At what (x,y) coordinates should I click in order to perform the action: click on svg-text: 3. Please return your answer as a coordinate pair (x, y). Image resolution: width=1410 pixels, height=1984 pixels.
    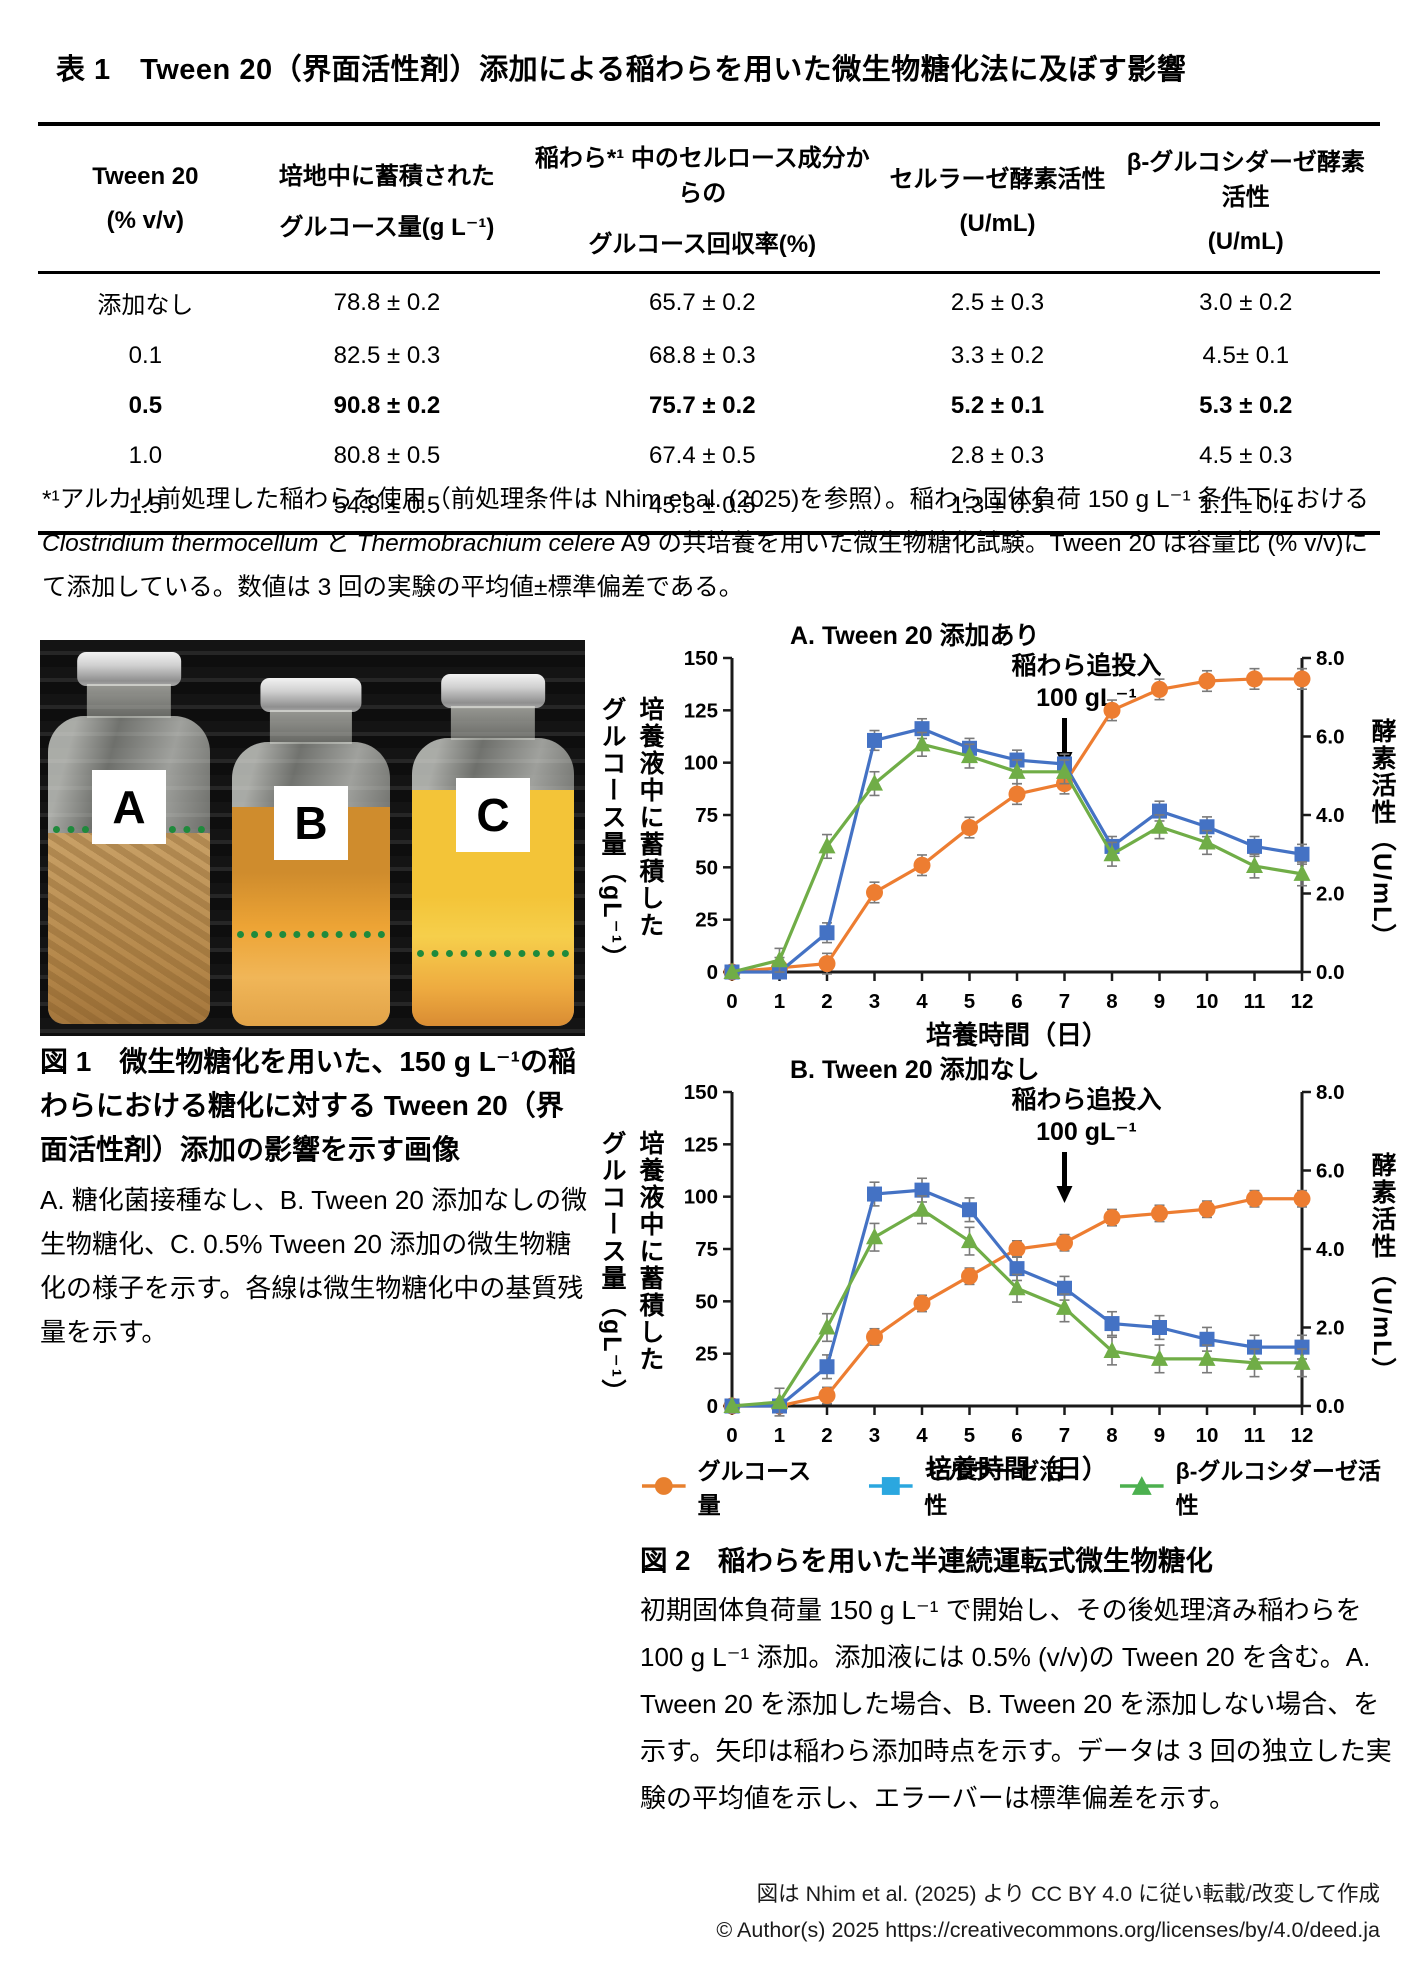
    Looking at the image, I should click on (874, 1001).